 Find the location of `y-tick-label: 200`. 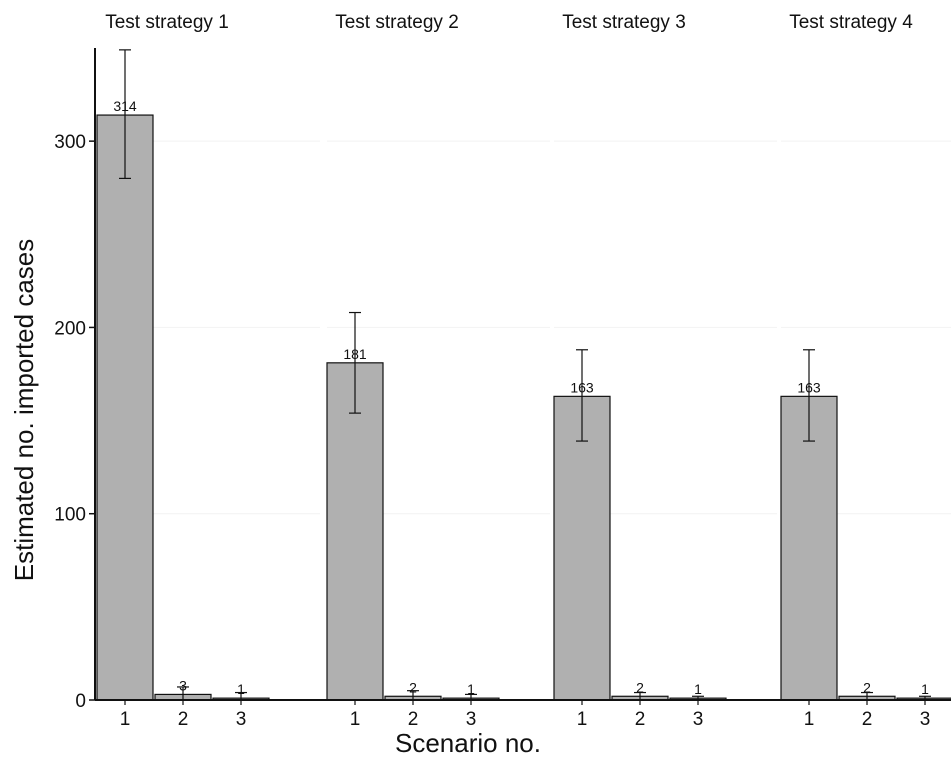

y-tick-label: 200 is located at coordinates (70, 328).